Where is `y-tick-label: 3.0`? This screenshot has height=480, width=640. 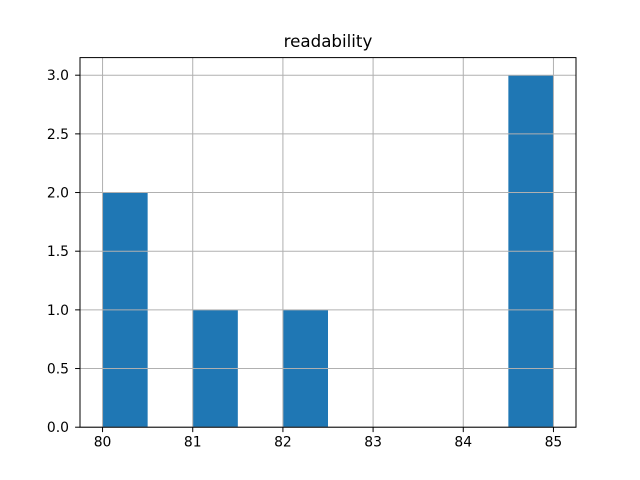 y-tick-label: 3.0 is located at coordinates (58, 76).